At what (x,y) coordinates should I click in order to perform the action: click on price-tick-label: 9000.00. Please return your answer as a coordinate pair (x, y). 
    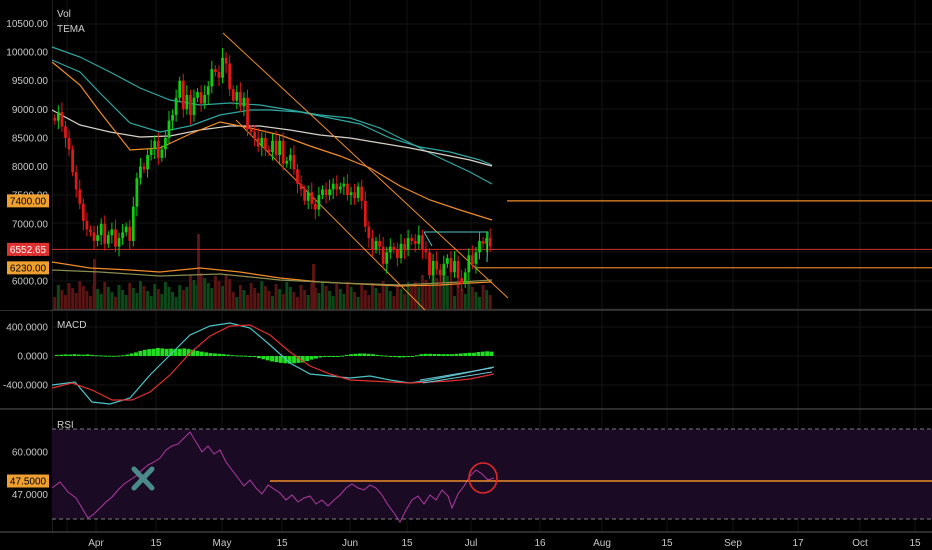
    Looking at the image, I should click on (30, 110).